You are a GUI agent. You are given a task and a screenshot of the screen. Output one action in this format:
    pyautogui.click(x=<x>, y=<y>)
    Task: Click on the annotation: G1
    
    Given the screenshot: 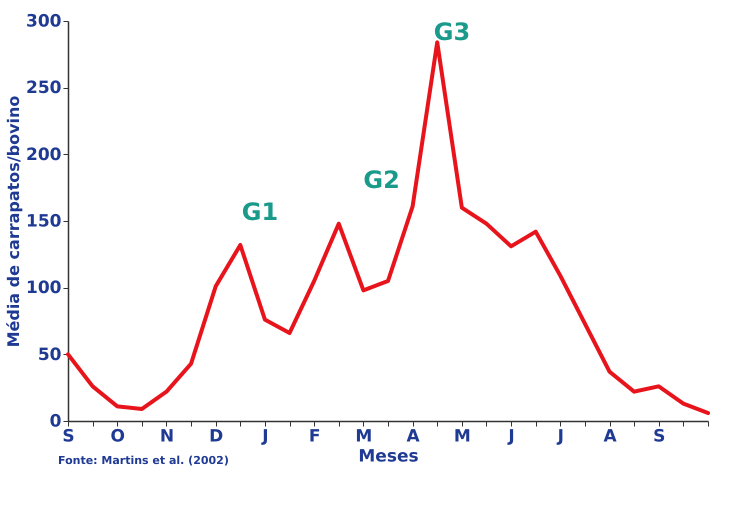 What is the action you would take?
    pyautogui.click(x=260, y=212)
    